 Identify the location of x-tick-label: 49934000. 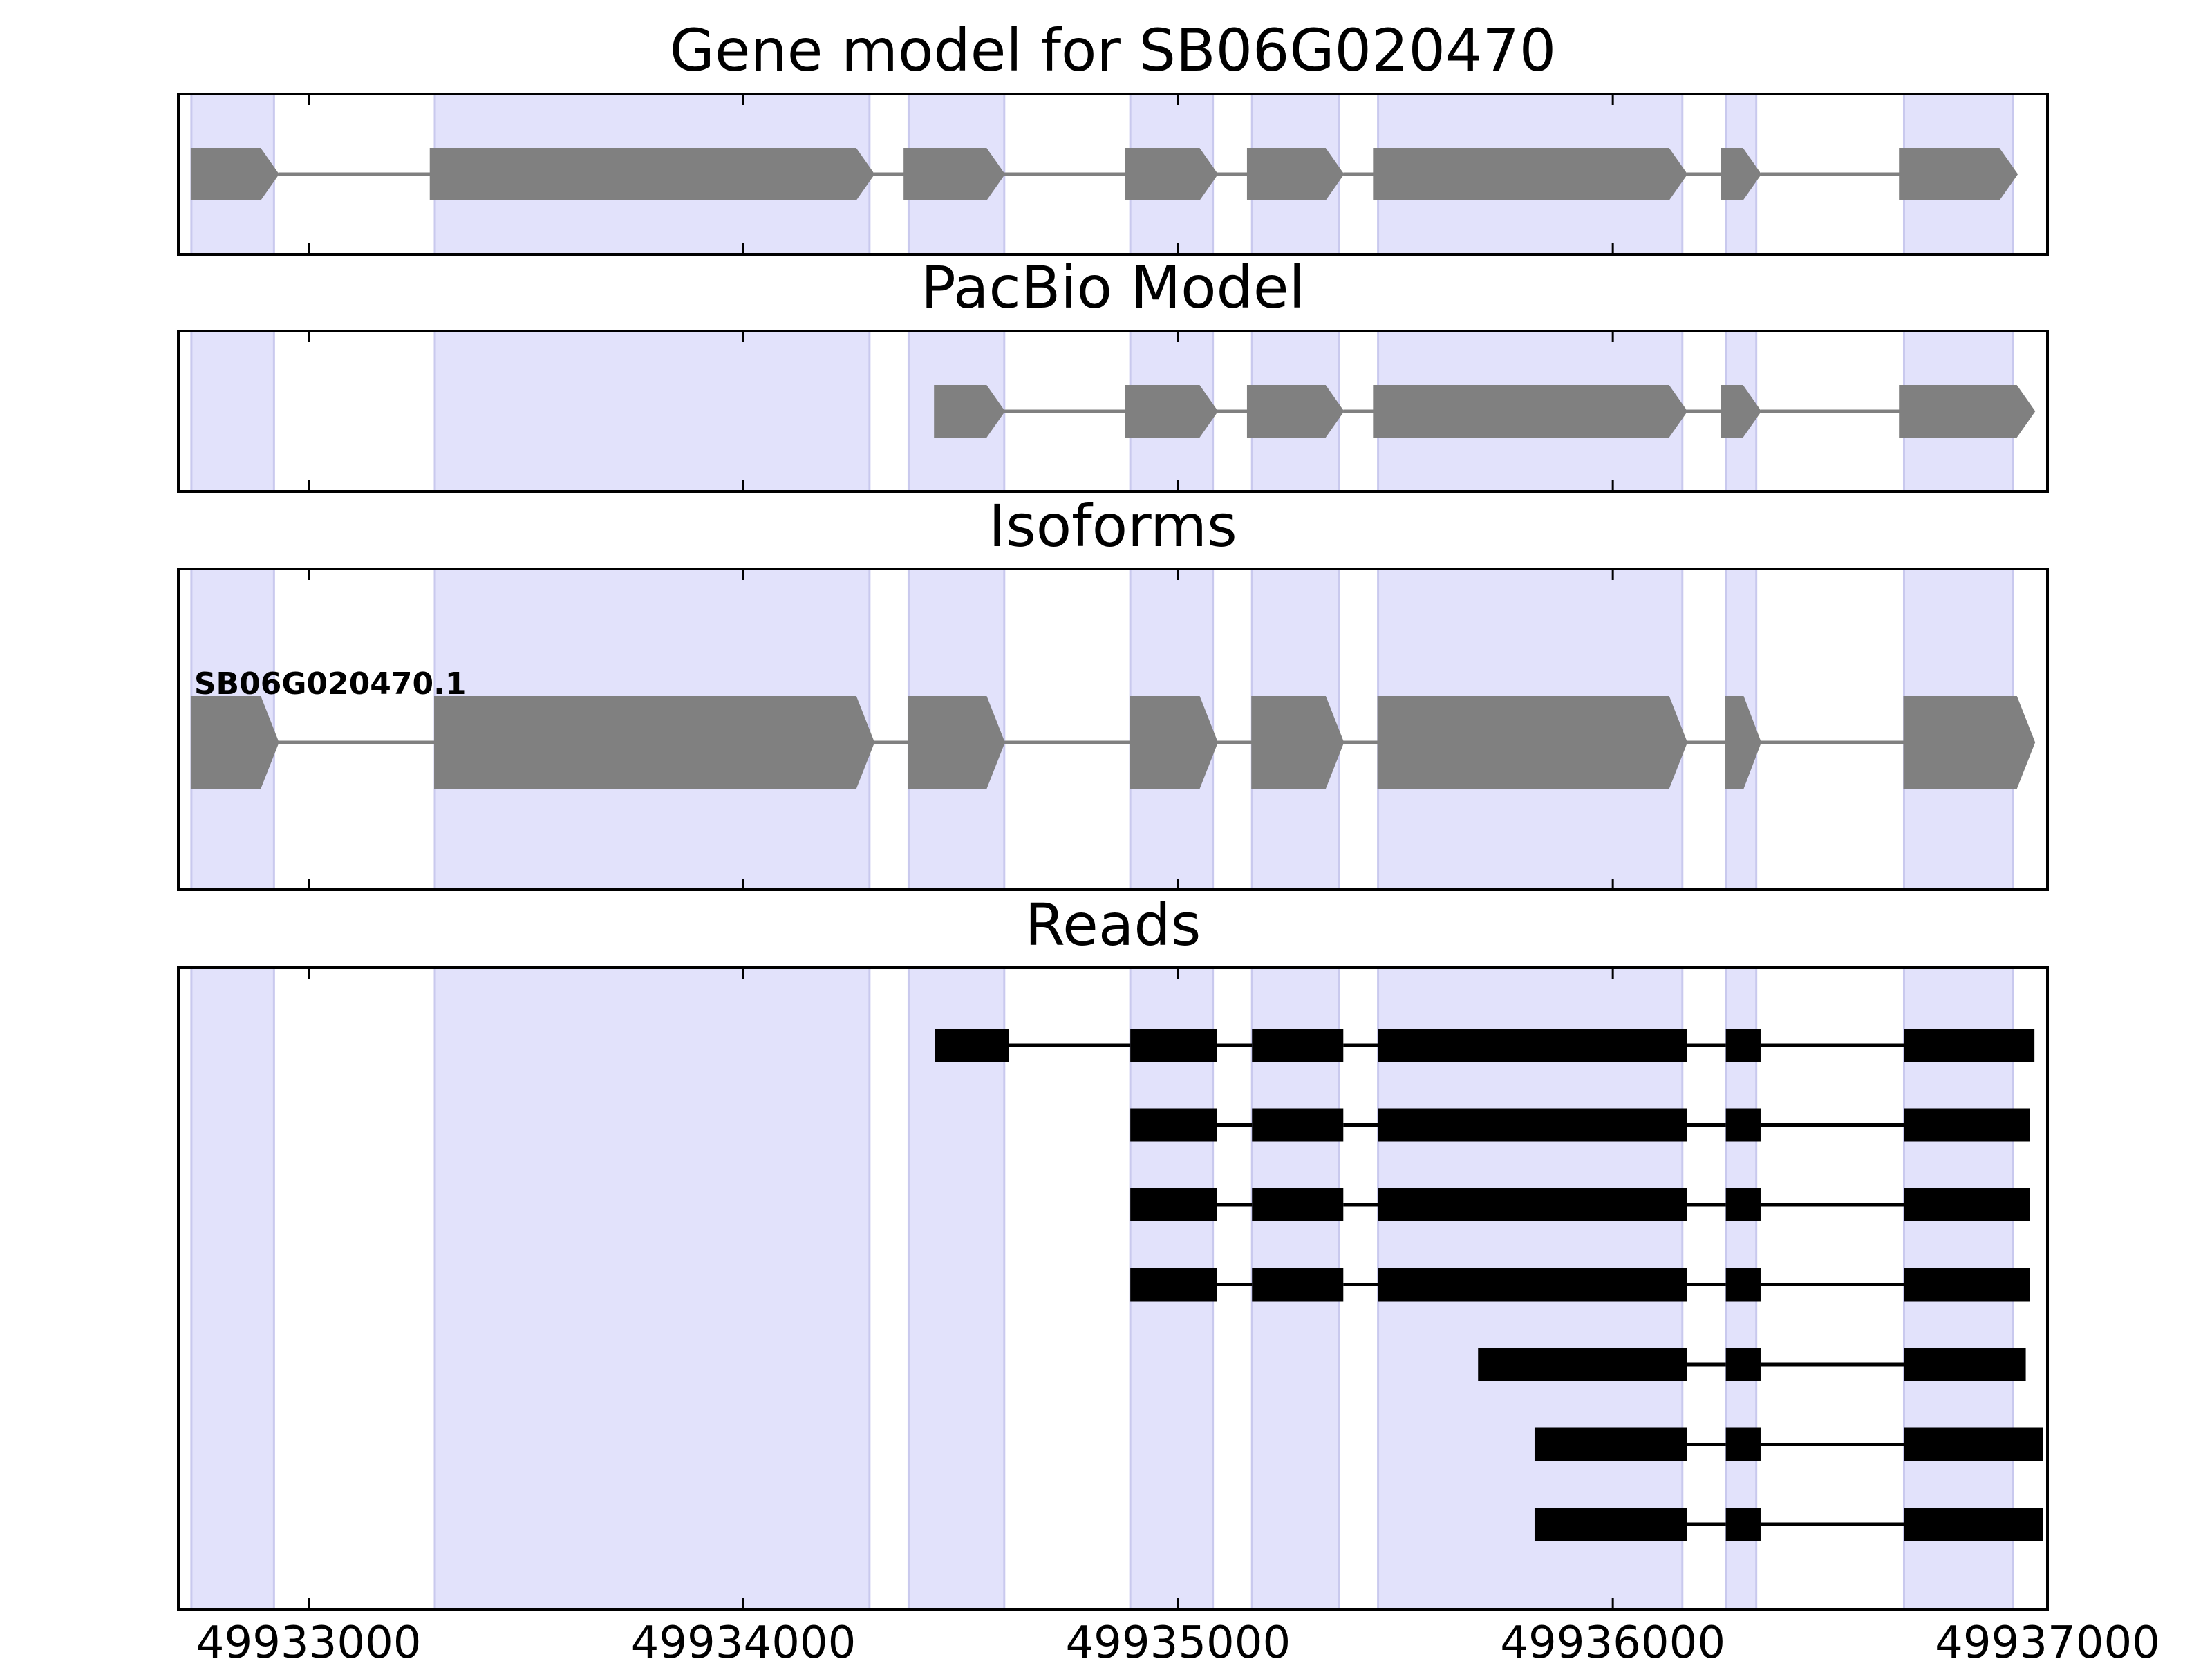
(744, 1638).